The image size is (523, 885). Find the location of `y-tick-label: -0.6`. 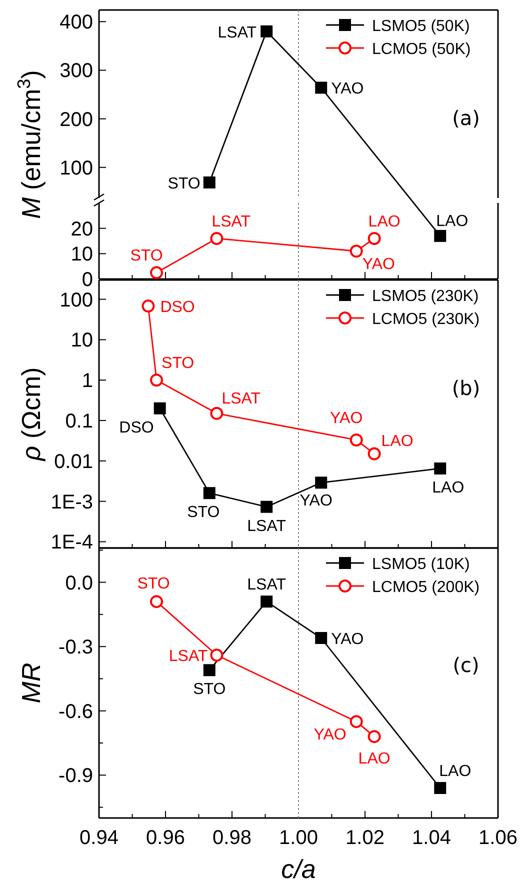

y-tick-label: -0.6 is located at coordinates (75, 711).